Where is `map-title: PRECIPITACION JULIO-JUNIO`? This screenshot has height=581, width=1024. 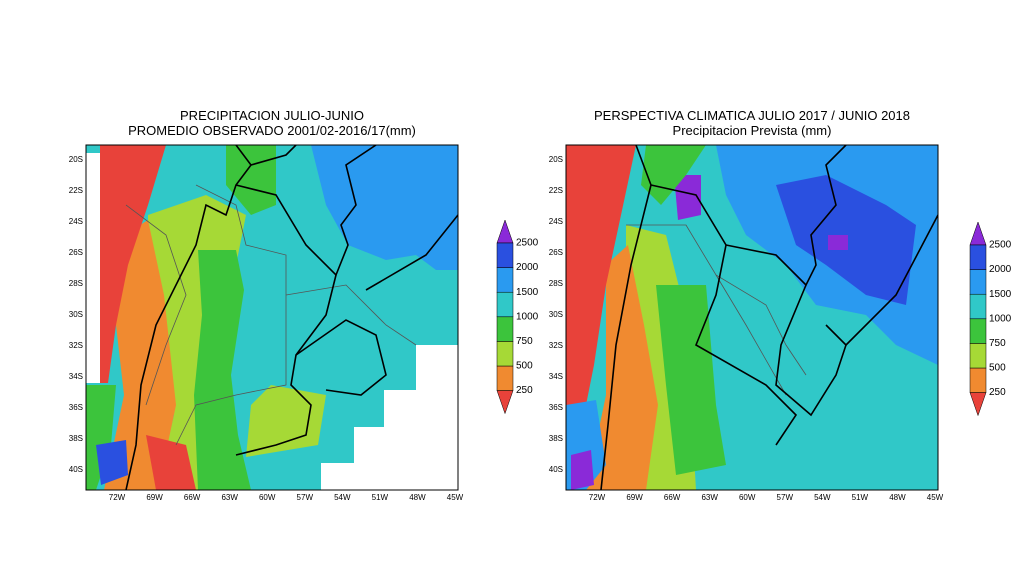 map-title: PRECIPITACION JULIO-JUNIO is located at coordinates (272, 115).